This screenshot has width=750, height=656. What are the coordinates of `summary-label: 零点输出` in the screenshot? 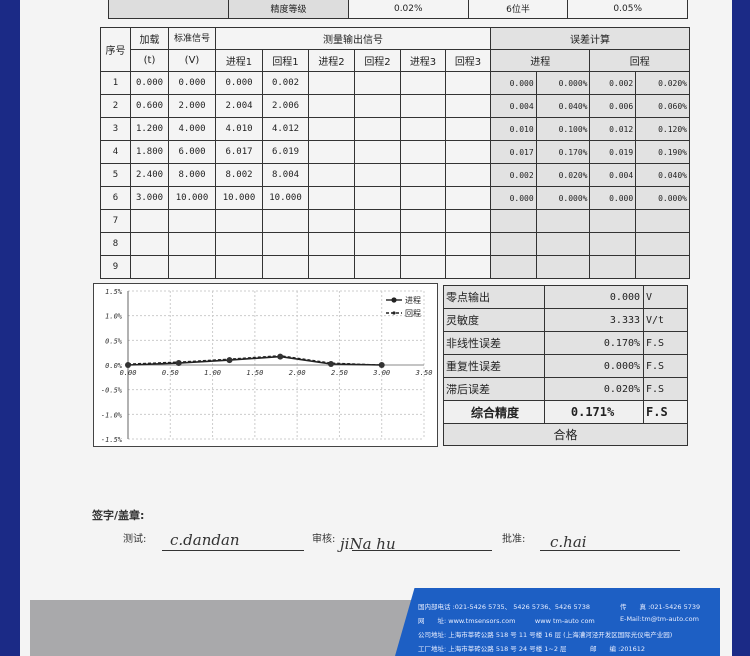 It's located at (494, 297).